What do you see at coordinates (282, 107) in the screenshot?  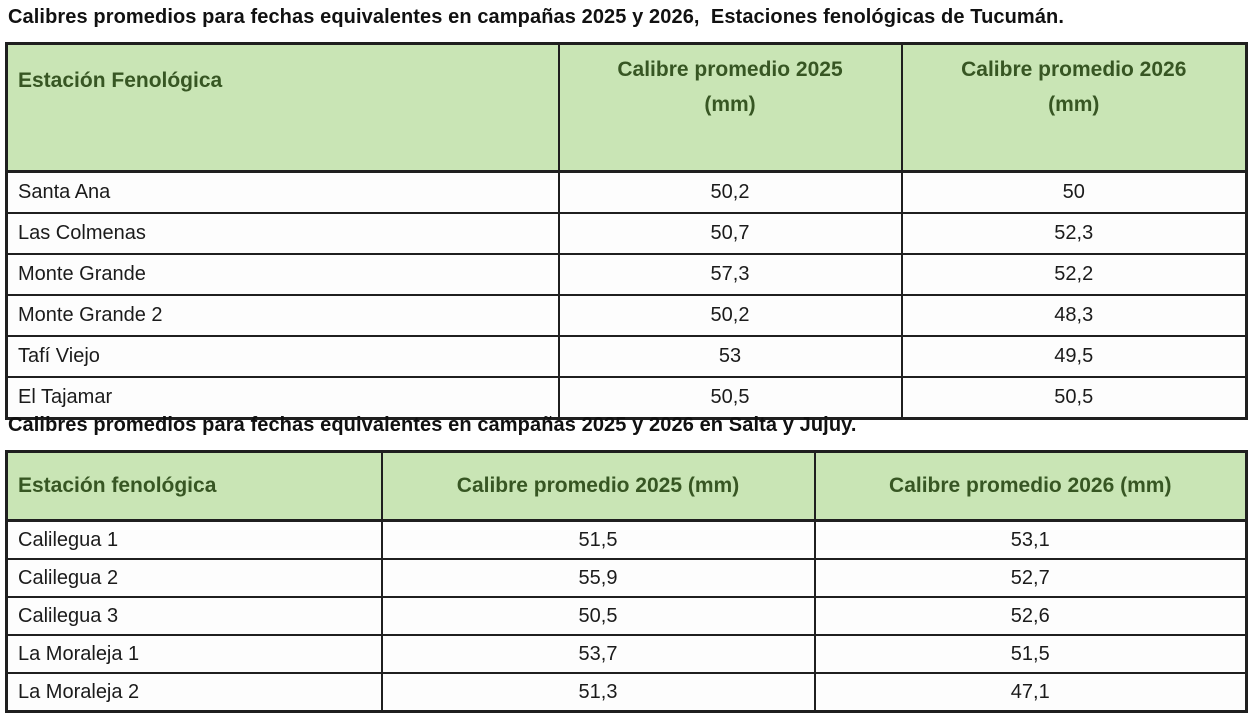 I see `column-header-station: Estación Fenológica` at bounding box center [282, 107].